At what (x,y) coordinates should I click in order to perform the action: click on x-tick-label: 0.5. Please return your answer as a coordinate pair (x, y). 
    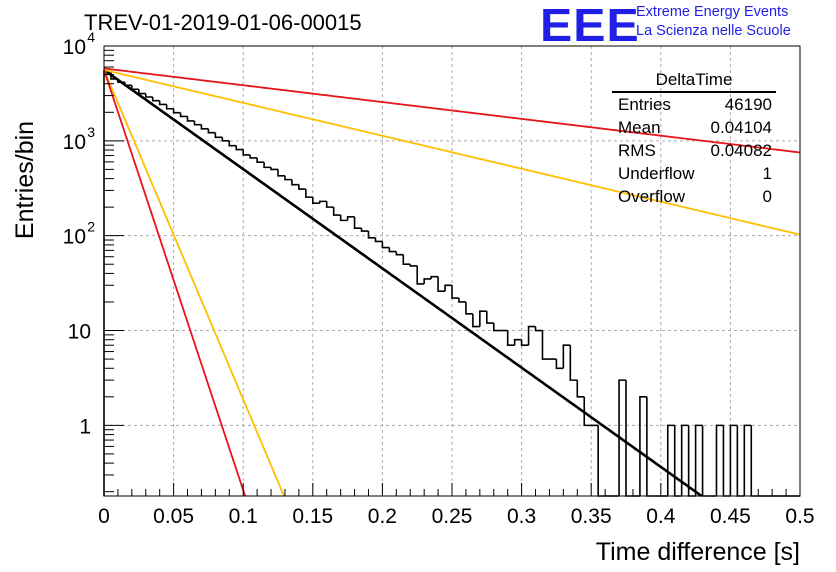
    Looking at the image, I should click on (799, 516).